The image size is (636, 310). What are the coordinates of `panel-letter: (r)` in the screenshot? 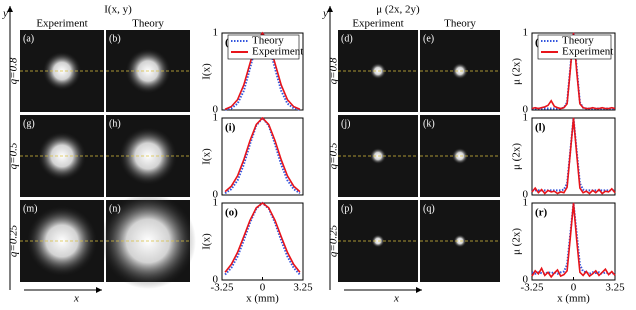 It's located at (541, 213).